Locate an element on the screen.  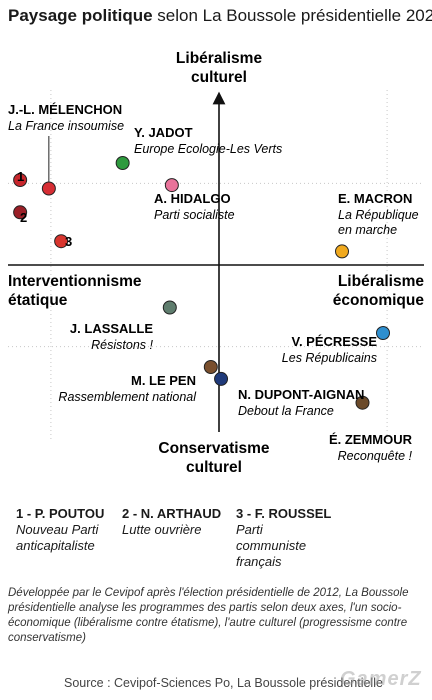
point-f-roussel is located at coordinates (61, 241).